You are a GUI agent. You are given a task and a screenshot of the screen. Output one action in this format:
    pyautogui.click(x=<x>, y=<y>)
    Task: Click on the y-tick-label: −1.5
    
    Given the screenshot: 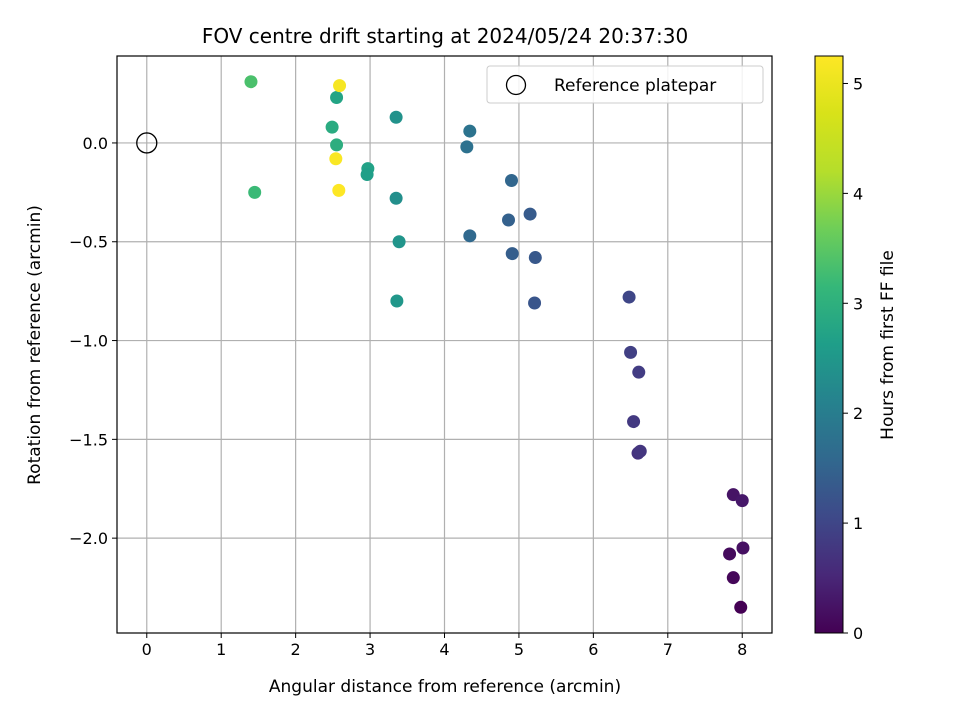 What is the action you would take?
    pyautogui.click(x=88, y=439)
    